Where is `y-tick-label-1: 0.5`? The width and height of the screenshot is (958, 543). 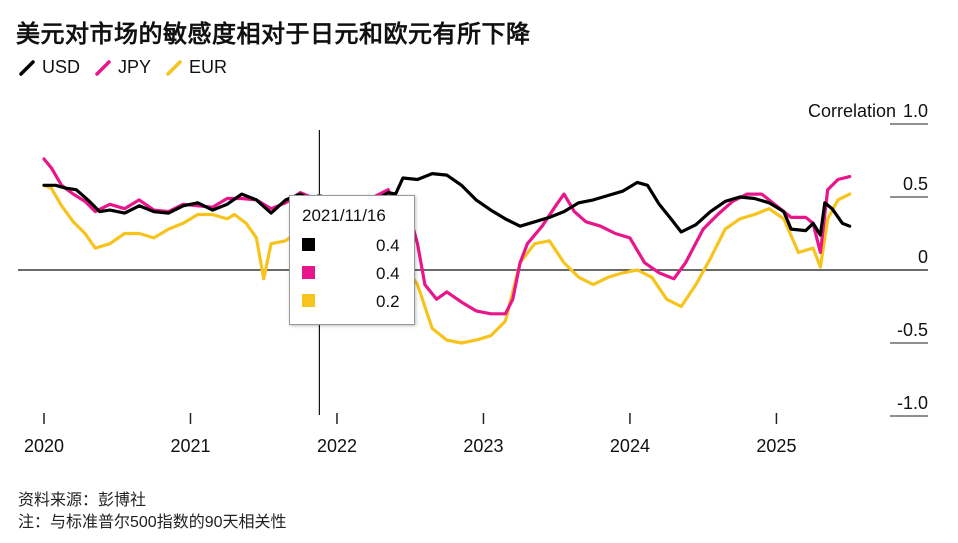 y-tick-label-1: 0.5 is located at coordinates (915, 184).